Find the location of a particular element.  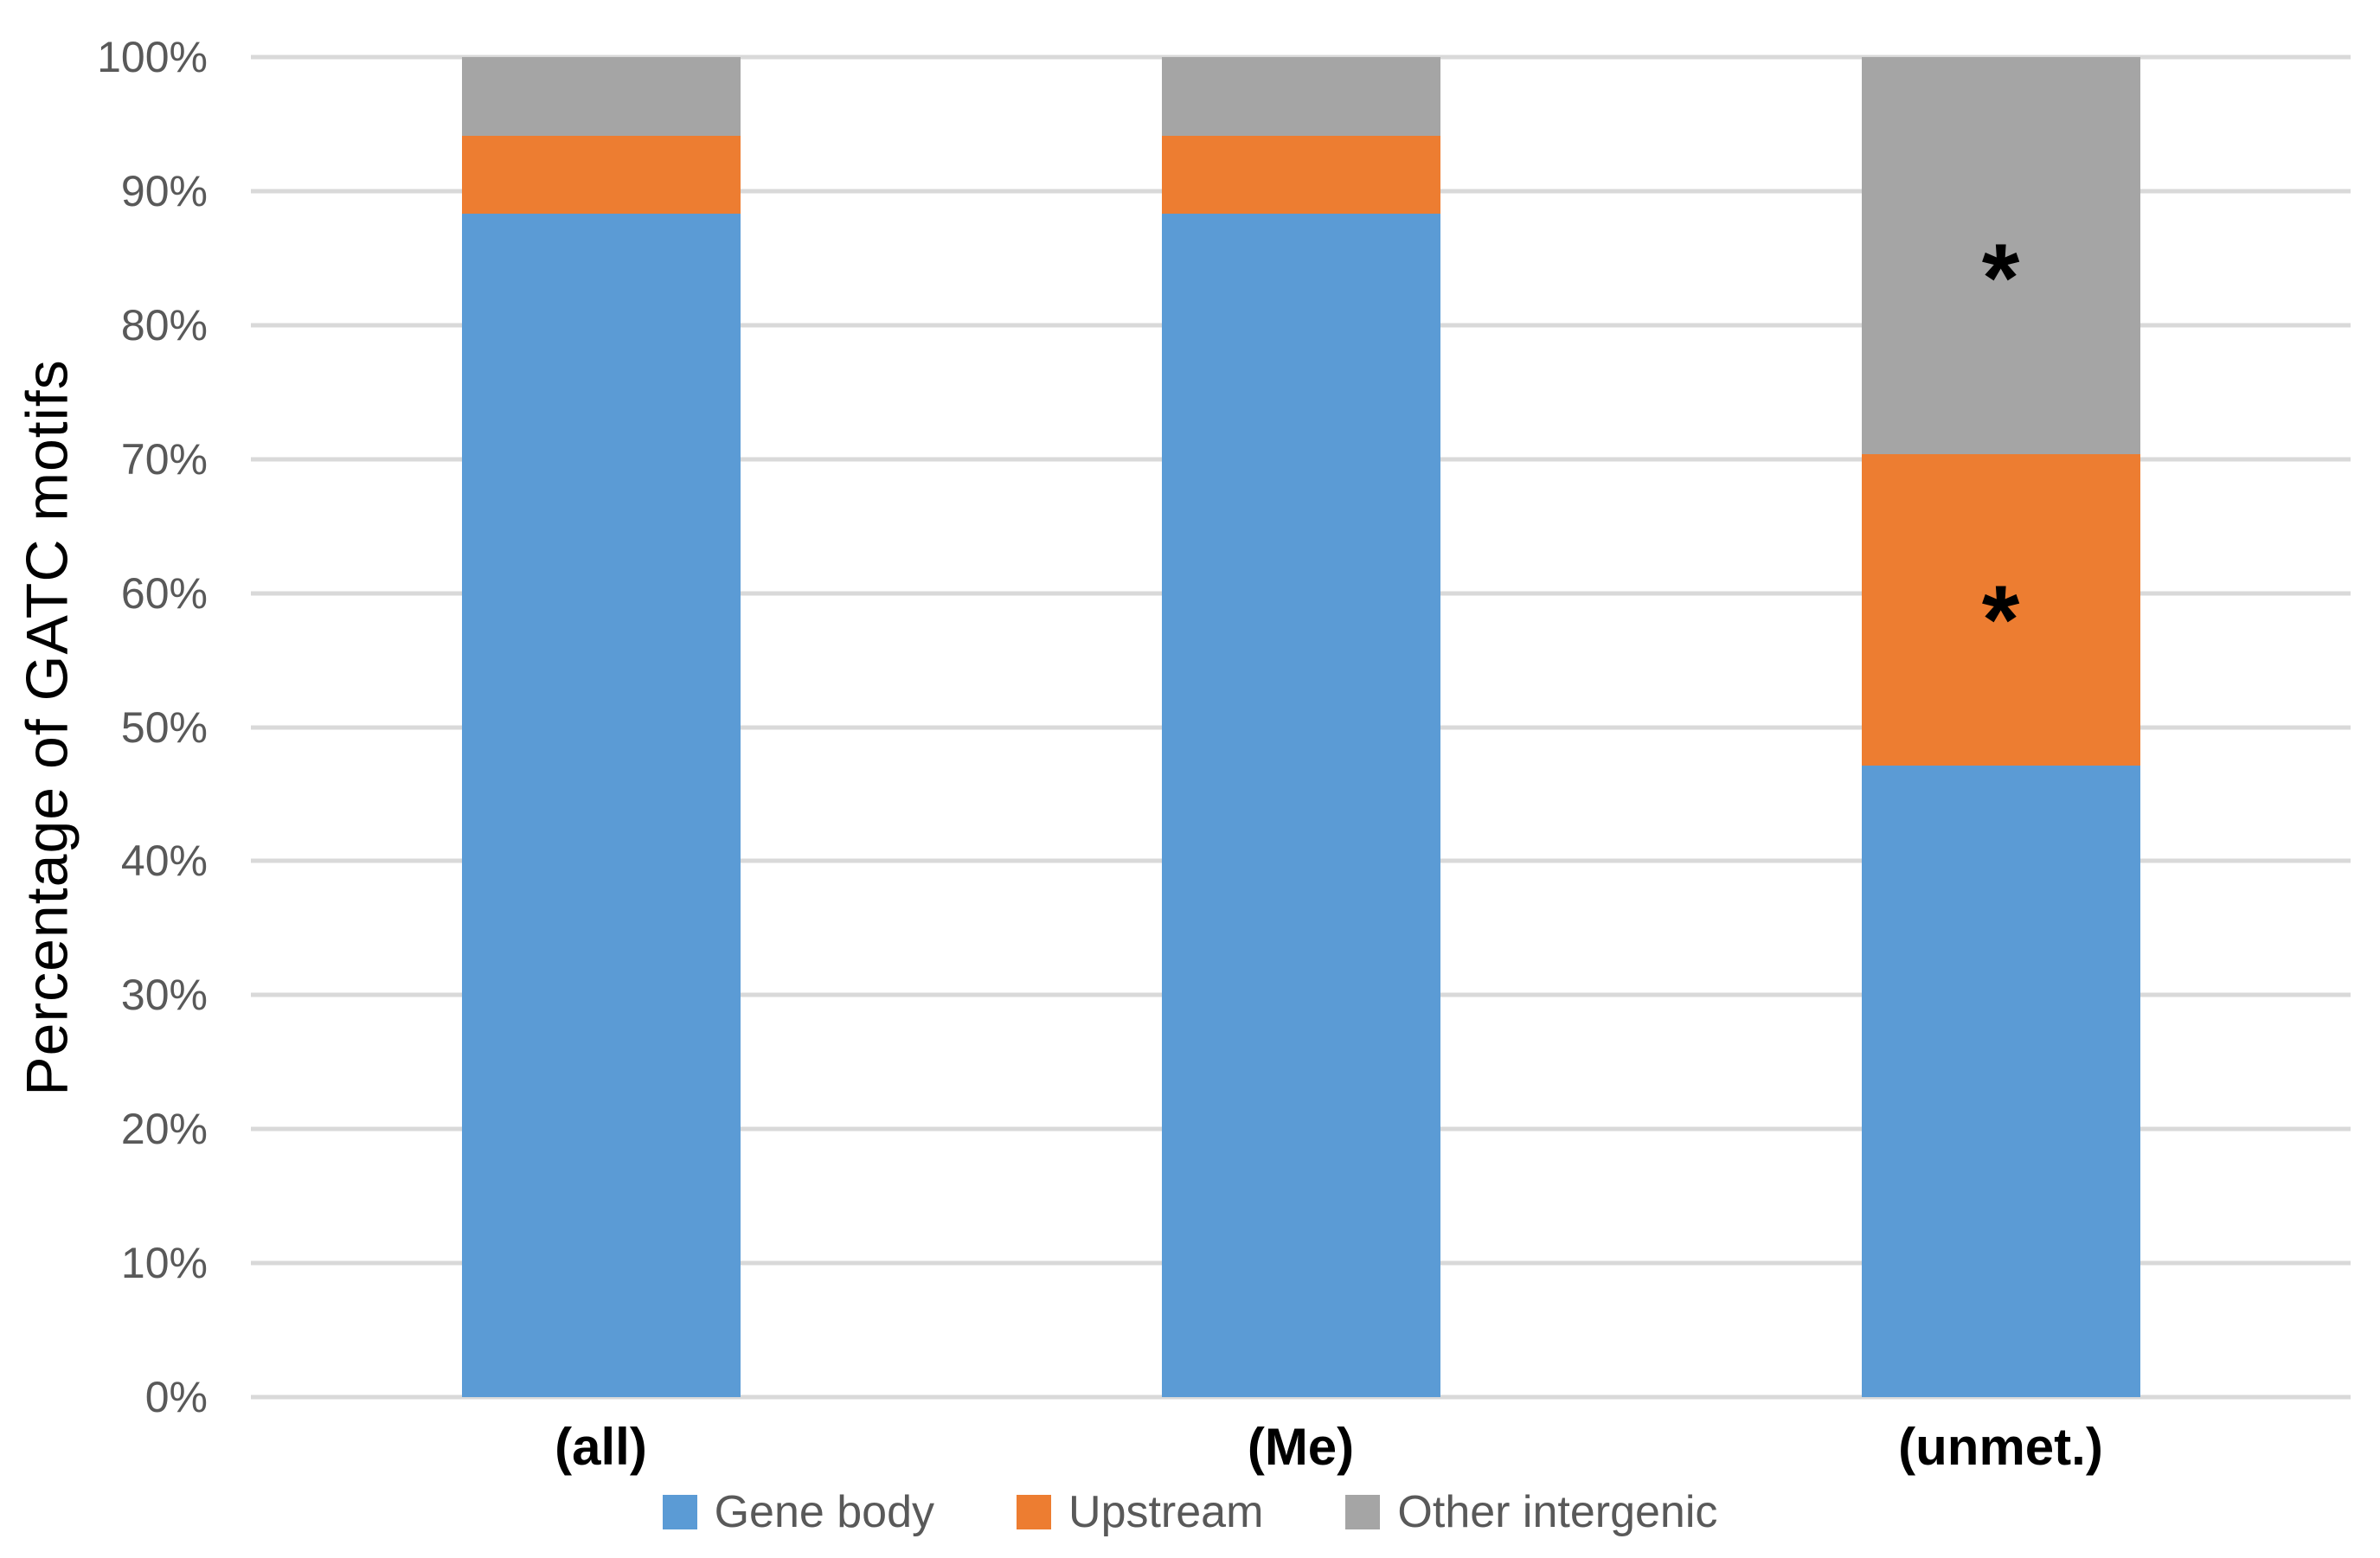

legend-item-gene-body: Gene body is located at coordinates (798, 1512).